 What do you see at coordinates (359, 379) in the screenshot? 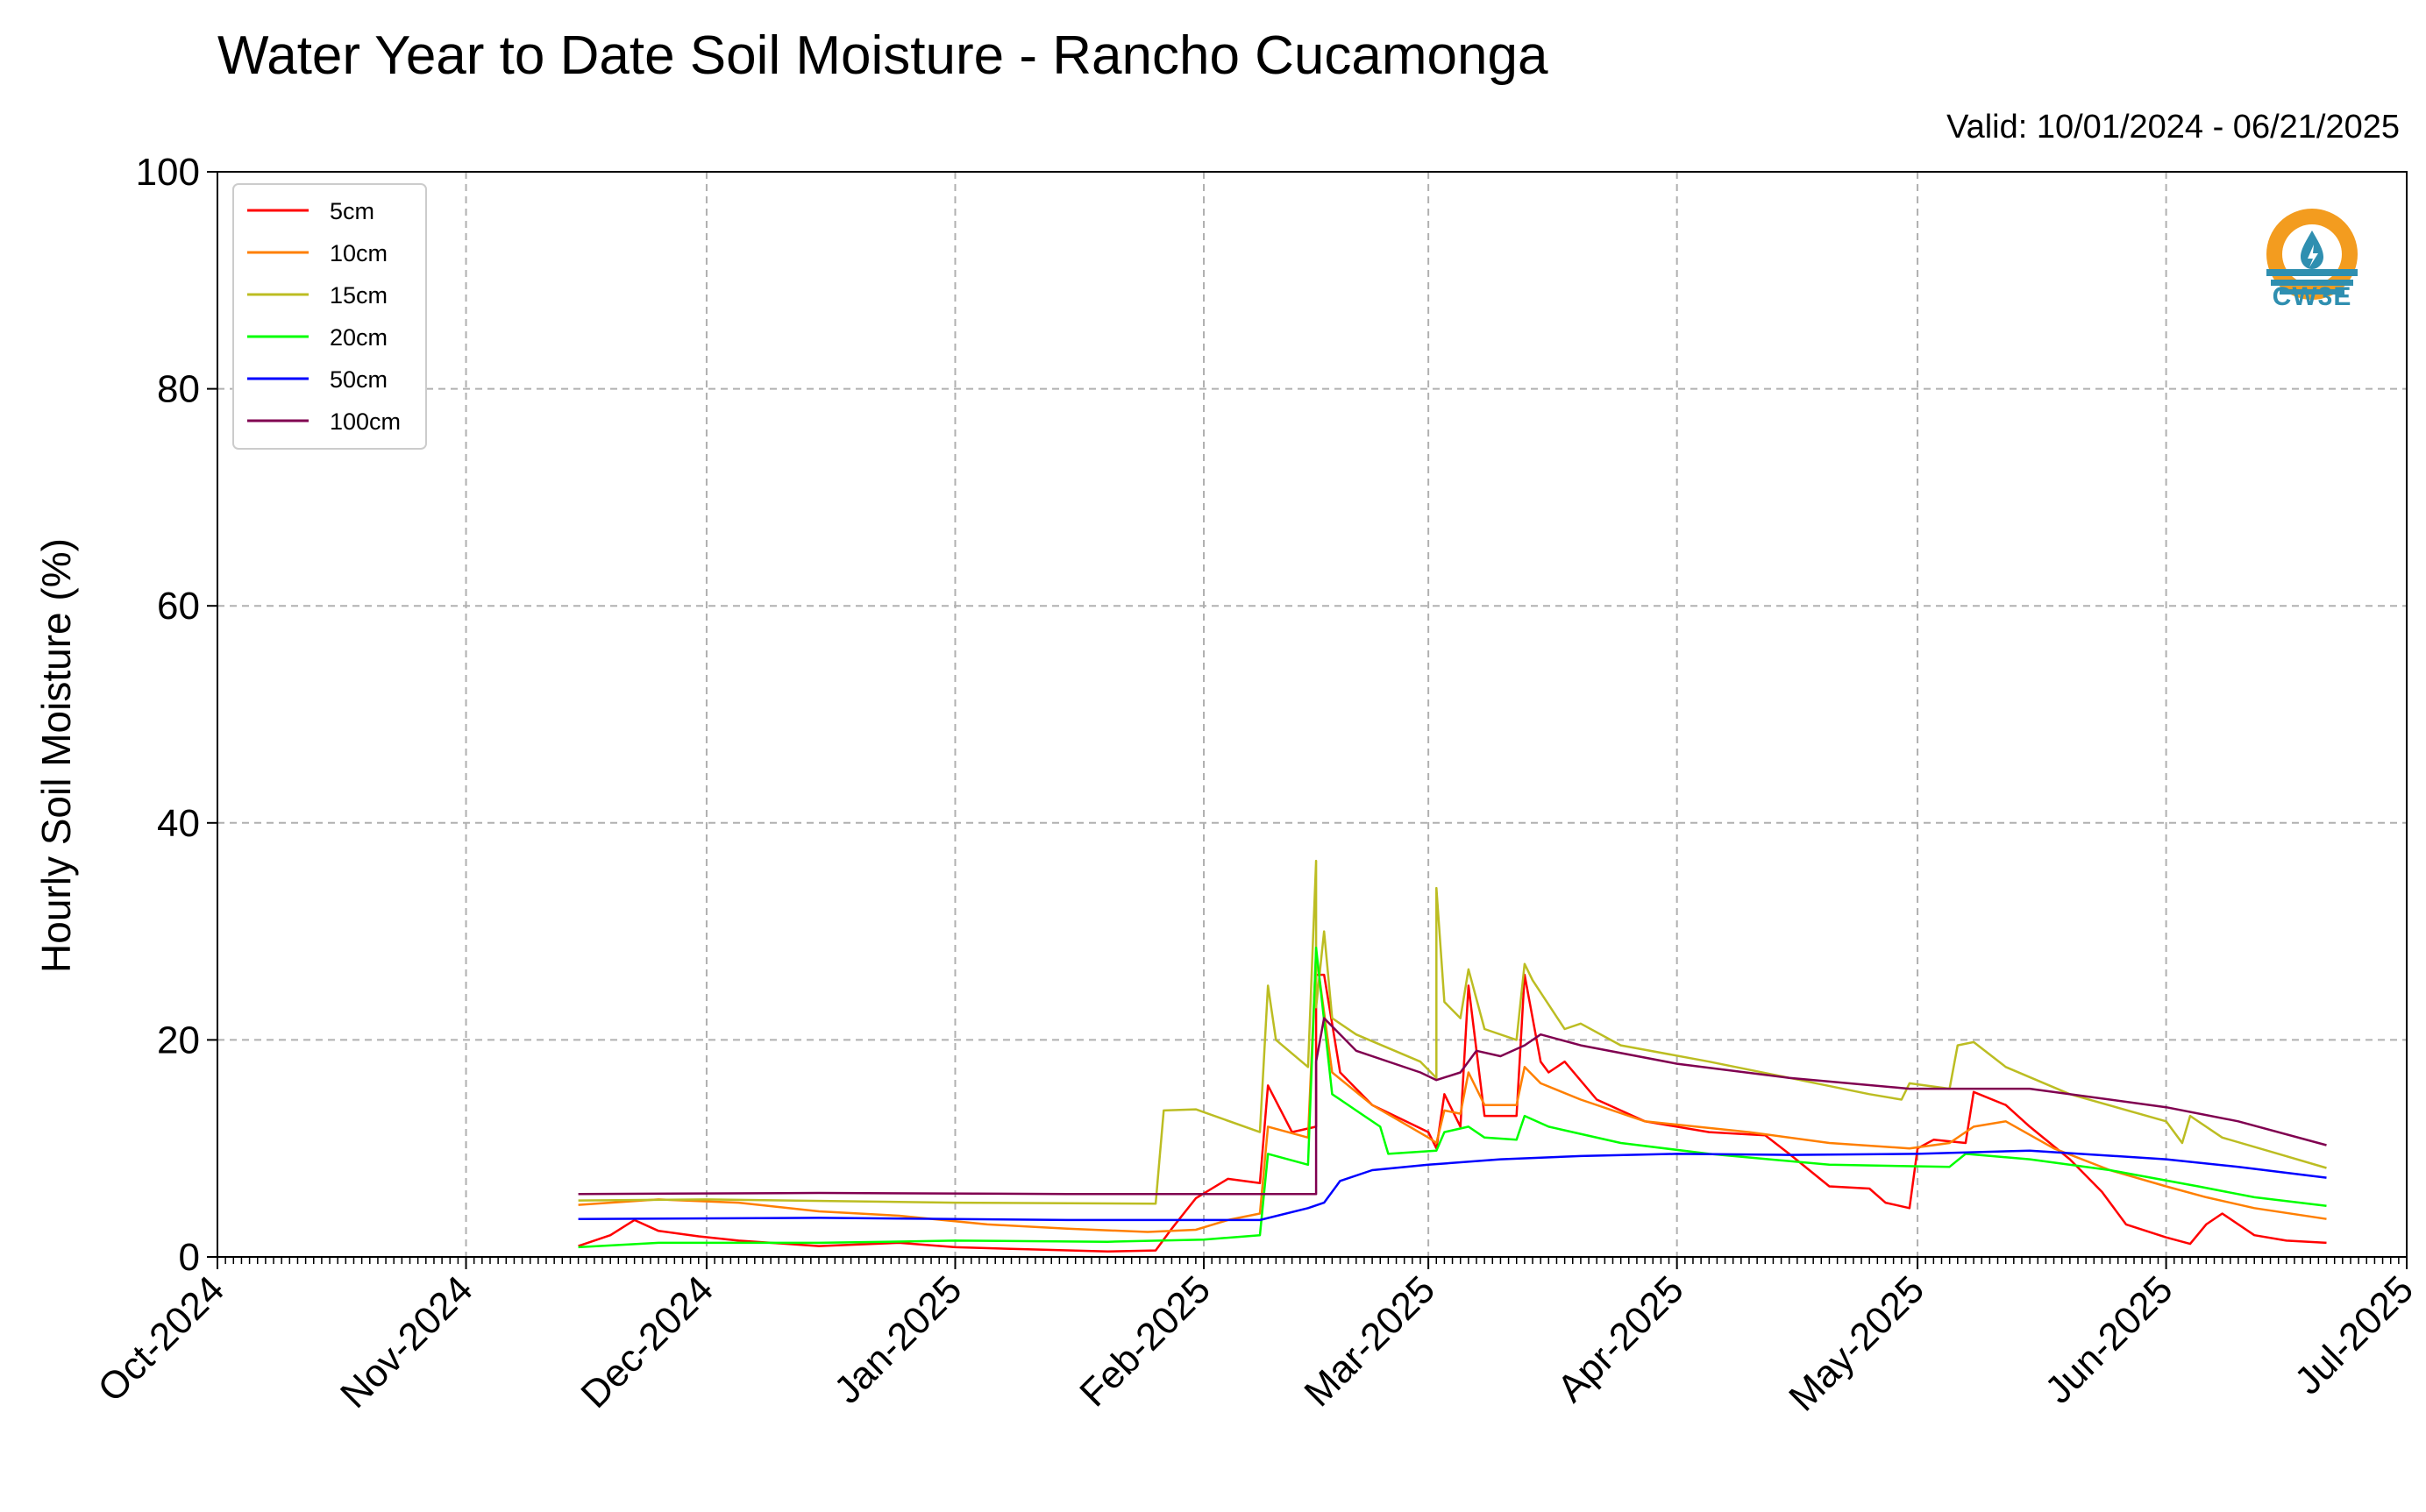
I see `legend-label: 50cm` at bounding box center [359, 379].